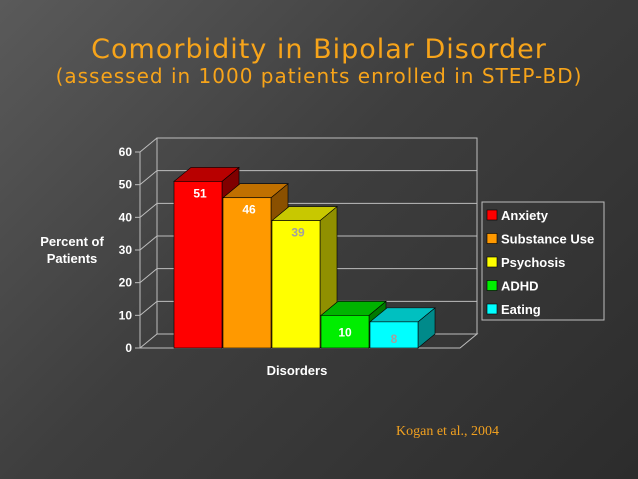  What do you see at coordinates (297, 370) in the screenshot?
I see `x-axis-title: Disorders` at bounding box center [297, 370].